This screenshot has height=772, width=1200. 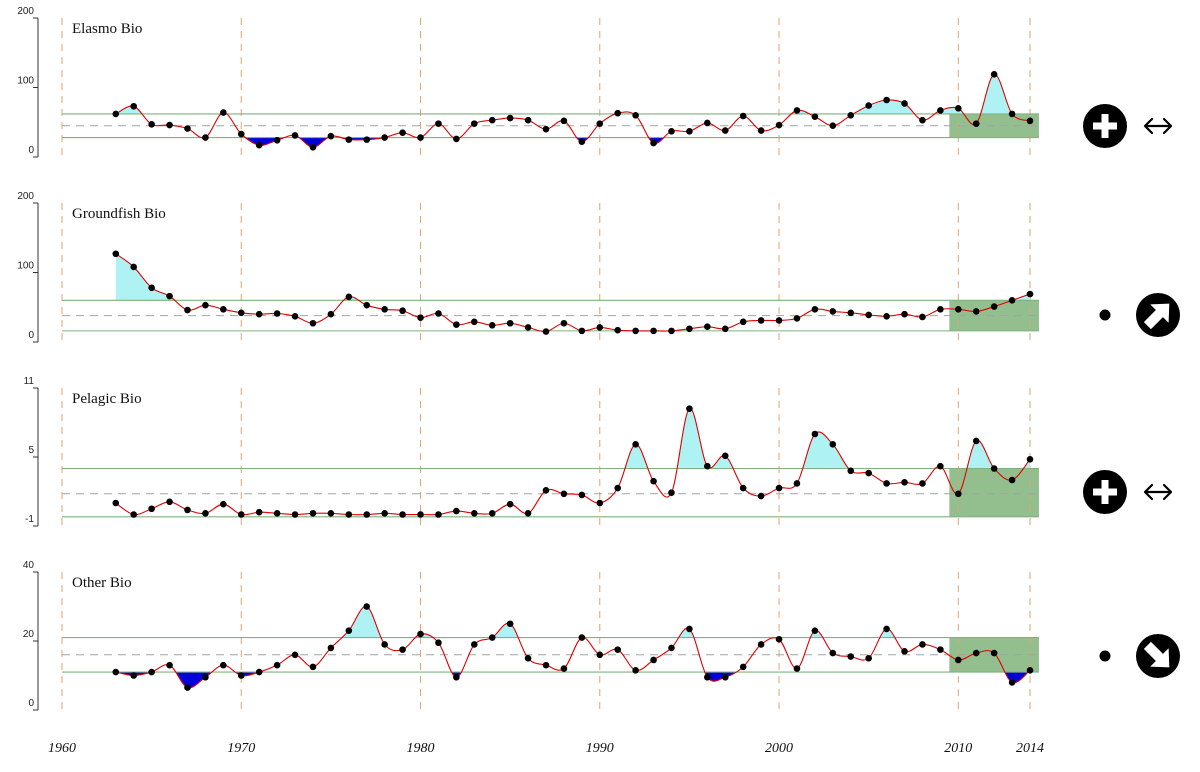 What do you see at coordinates (743, 667) in the screenshot?
I see `data-point-1998` at bounding box center [743, 667].